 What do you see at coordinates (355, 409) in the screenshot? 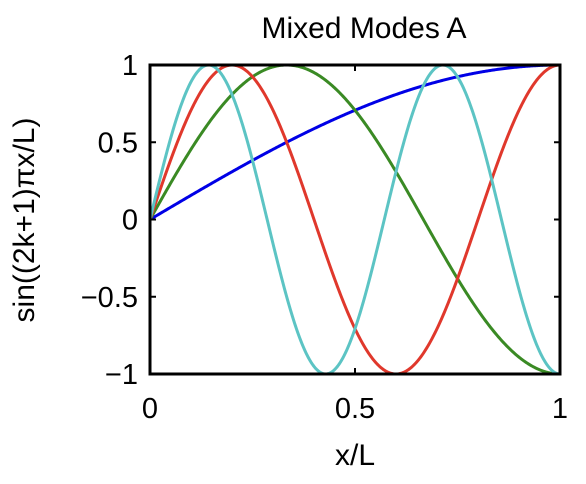
I see `x-tick-label: 0.5` at bounding box center [355, 409].